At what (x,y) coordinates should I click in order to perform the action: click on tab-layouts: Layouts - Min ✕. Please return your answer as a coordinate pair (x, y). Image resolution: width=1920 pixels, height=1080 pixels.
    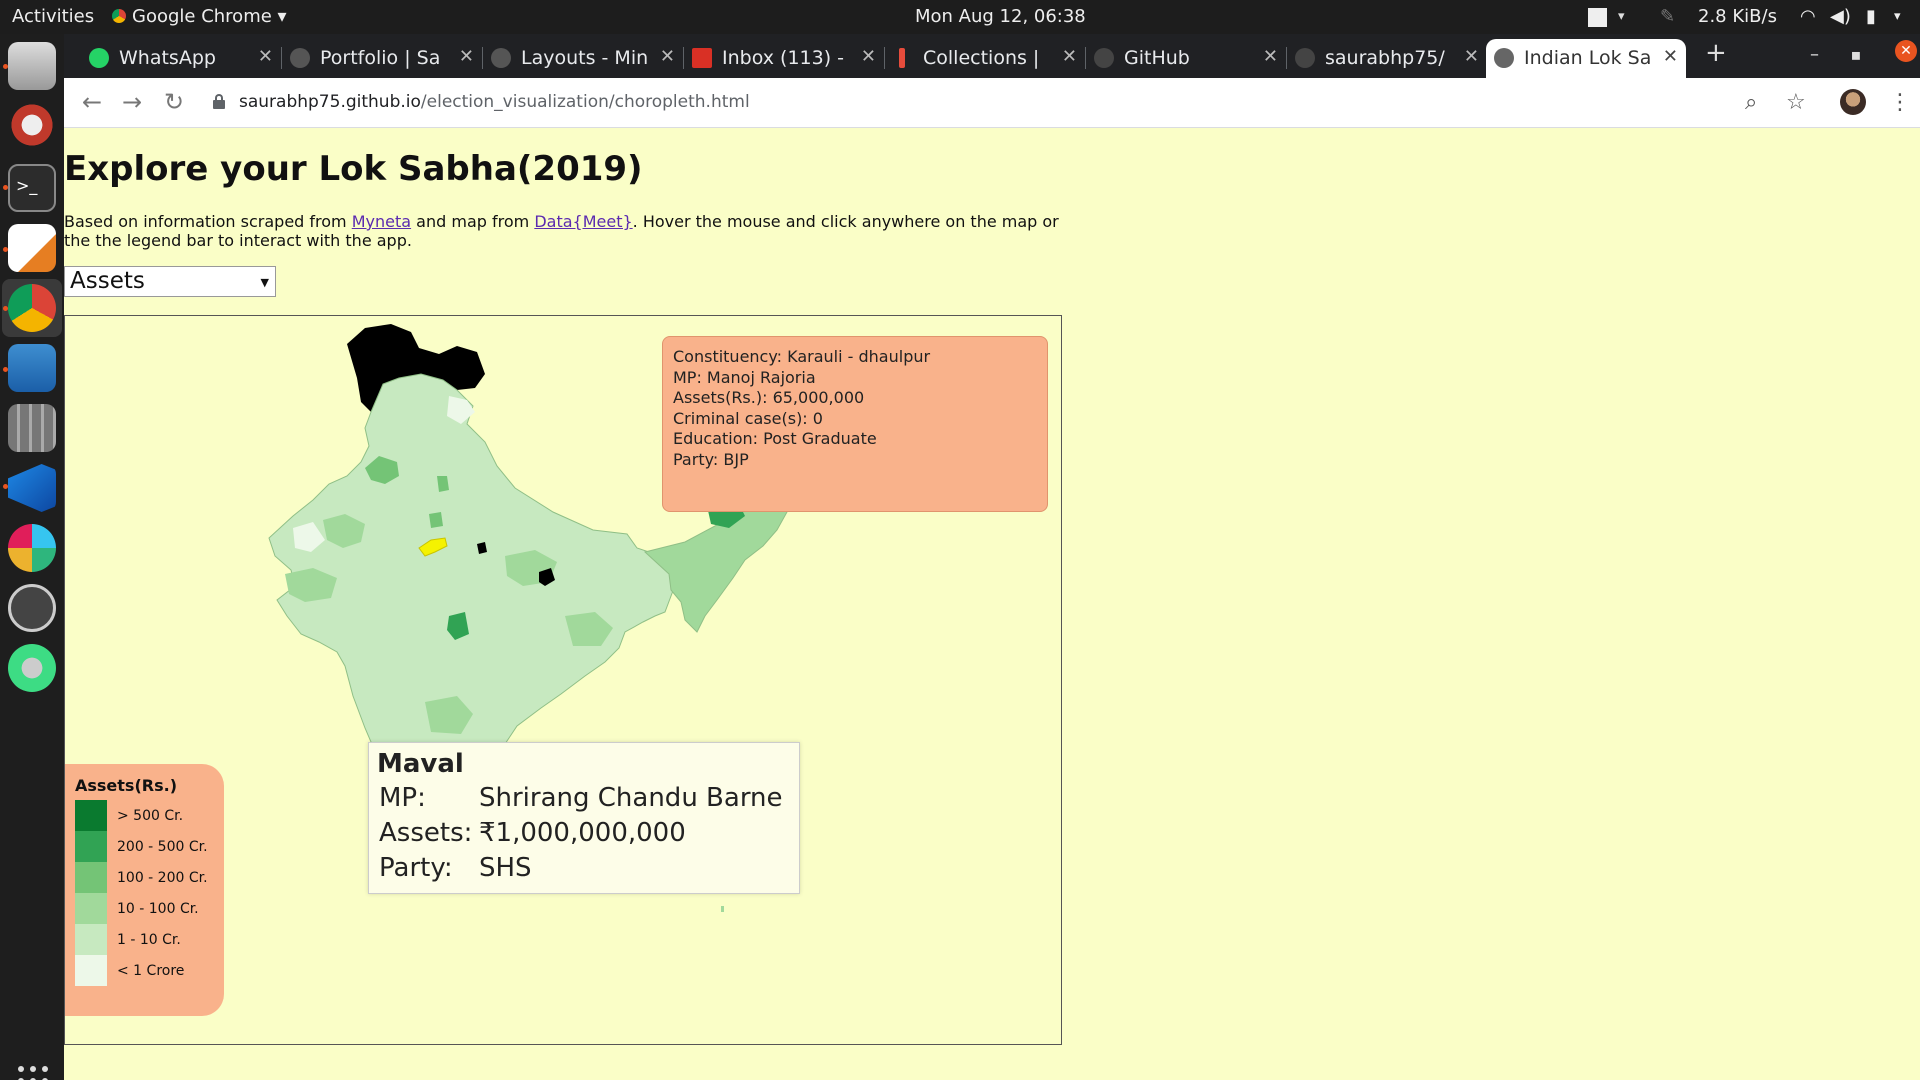
    Looking at the image, I should click on (583, 58).